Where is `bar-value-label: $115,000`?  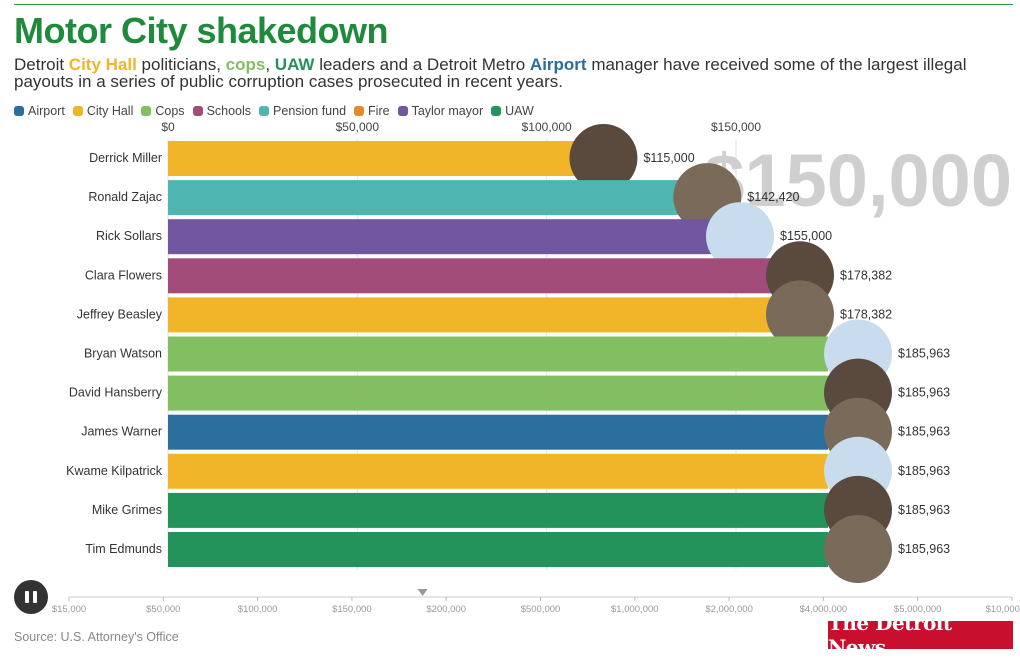 bar-value-label: $115,000 is located at coordinates (668, 158).